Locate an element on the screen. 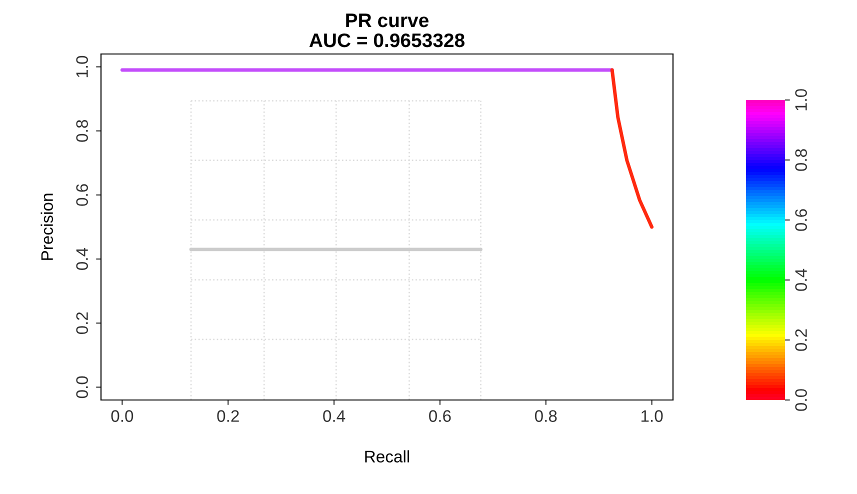 The height and width of the screenshot is (494, 857). y-axis-title: Precision is located at coordinates (47, 227).